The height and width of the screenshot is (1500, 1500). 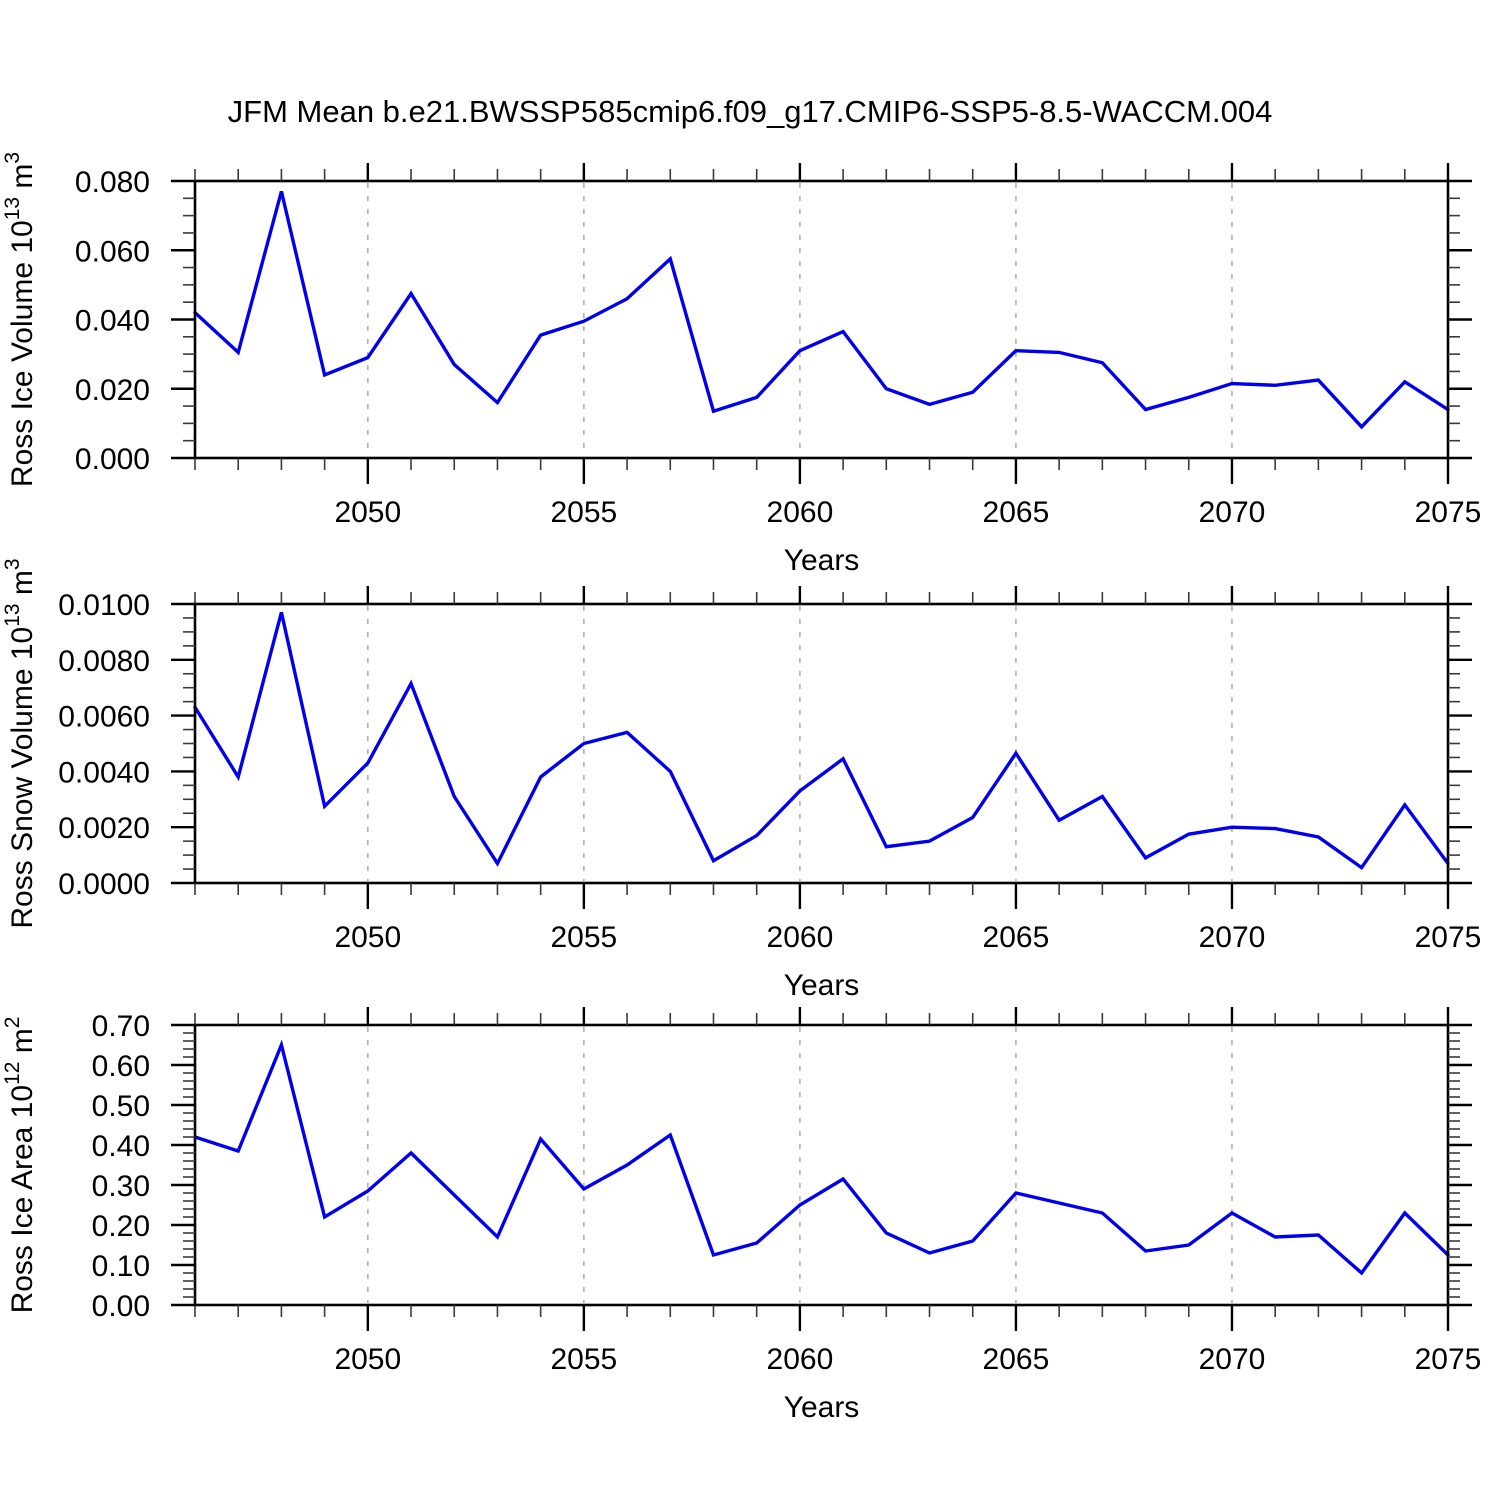 What do you see at coordinates (20, 743) in the screenshot?
I see `y-axis-title: Ross Snow Volume 1013 m3` at bounding box center [20, 743].